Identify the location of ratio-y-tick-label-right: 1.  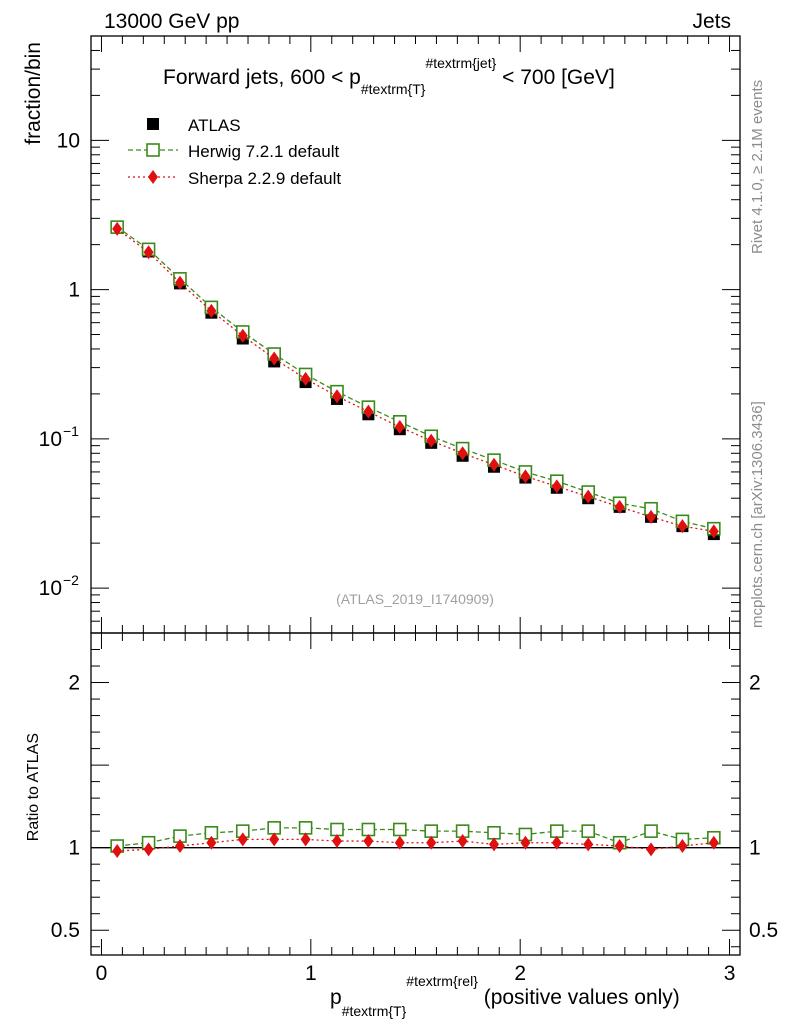
(755, 848).